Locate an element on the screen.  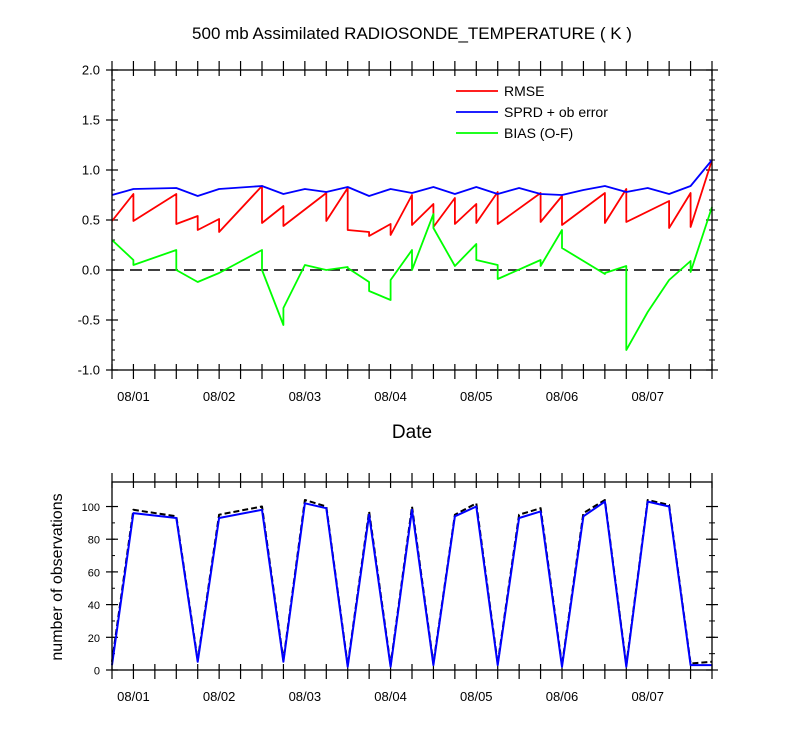
top-y-tick-labels: -1.0 -0.5 0.0 0.5 1.0 1.5 2.0 is located at coordinates (89, 220).